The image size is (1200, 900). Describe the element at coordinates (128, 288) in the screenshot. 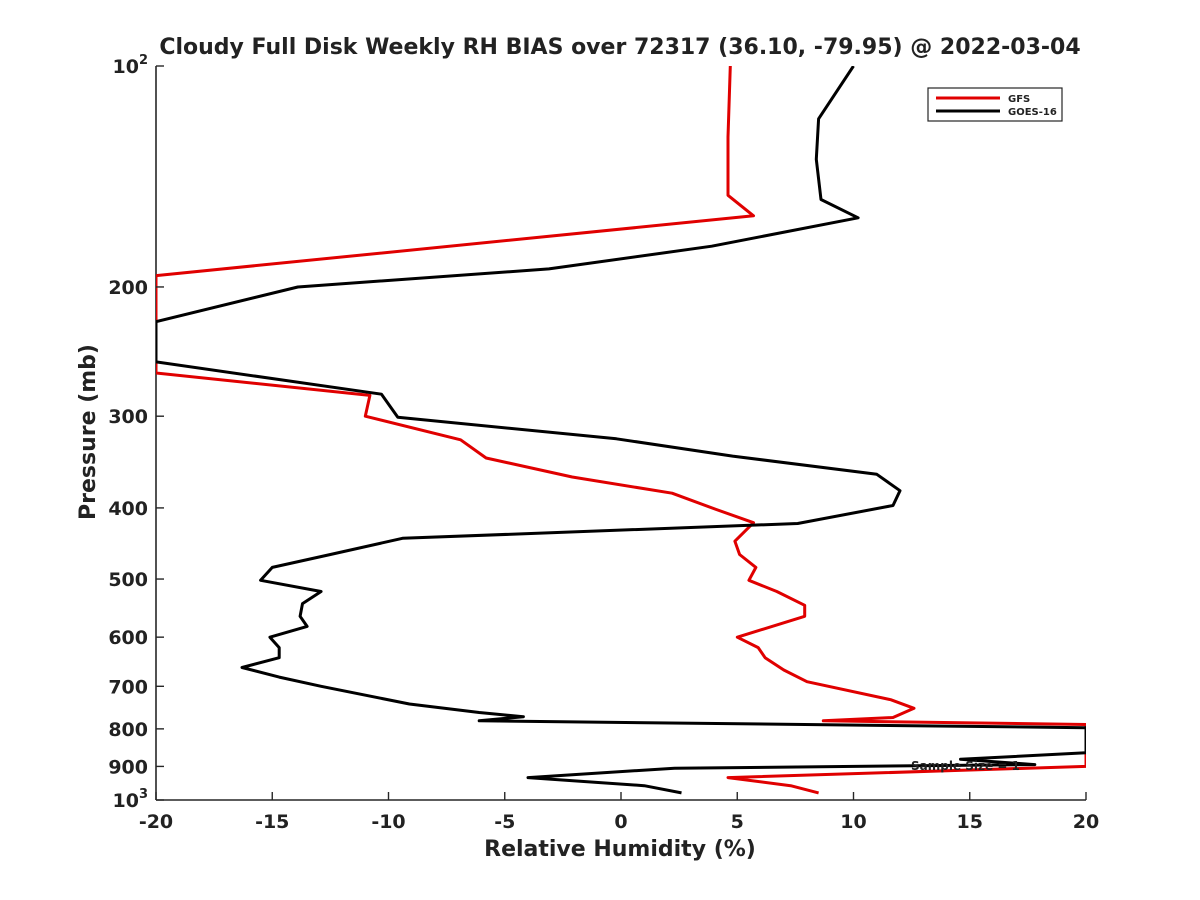

I see `y-tick-label: 200` at that location.